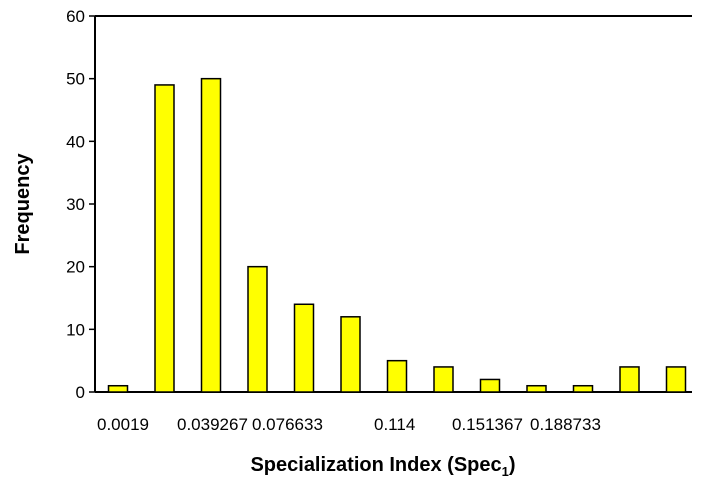  What do you see at coordinates (287, 424) in the screenshot?
I see `x-tick-label: 0.076633` at bounding box center [287, 424].